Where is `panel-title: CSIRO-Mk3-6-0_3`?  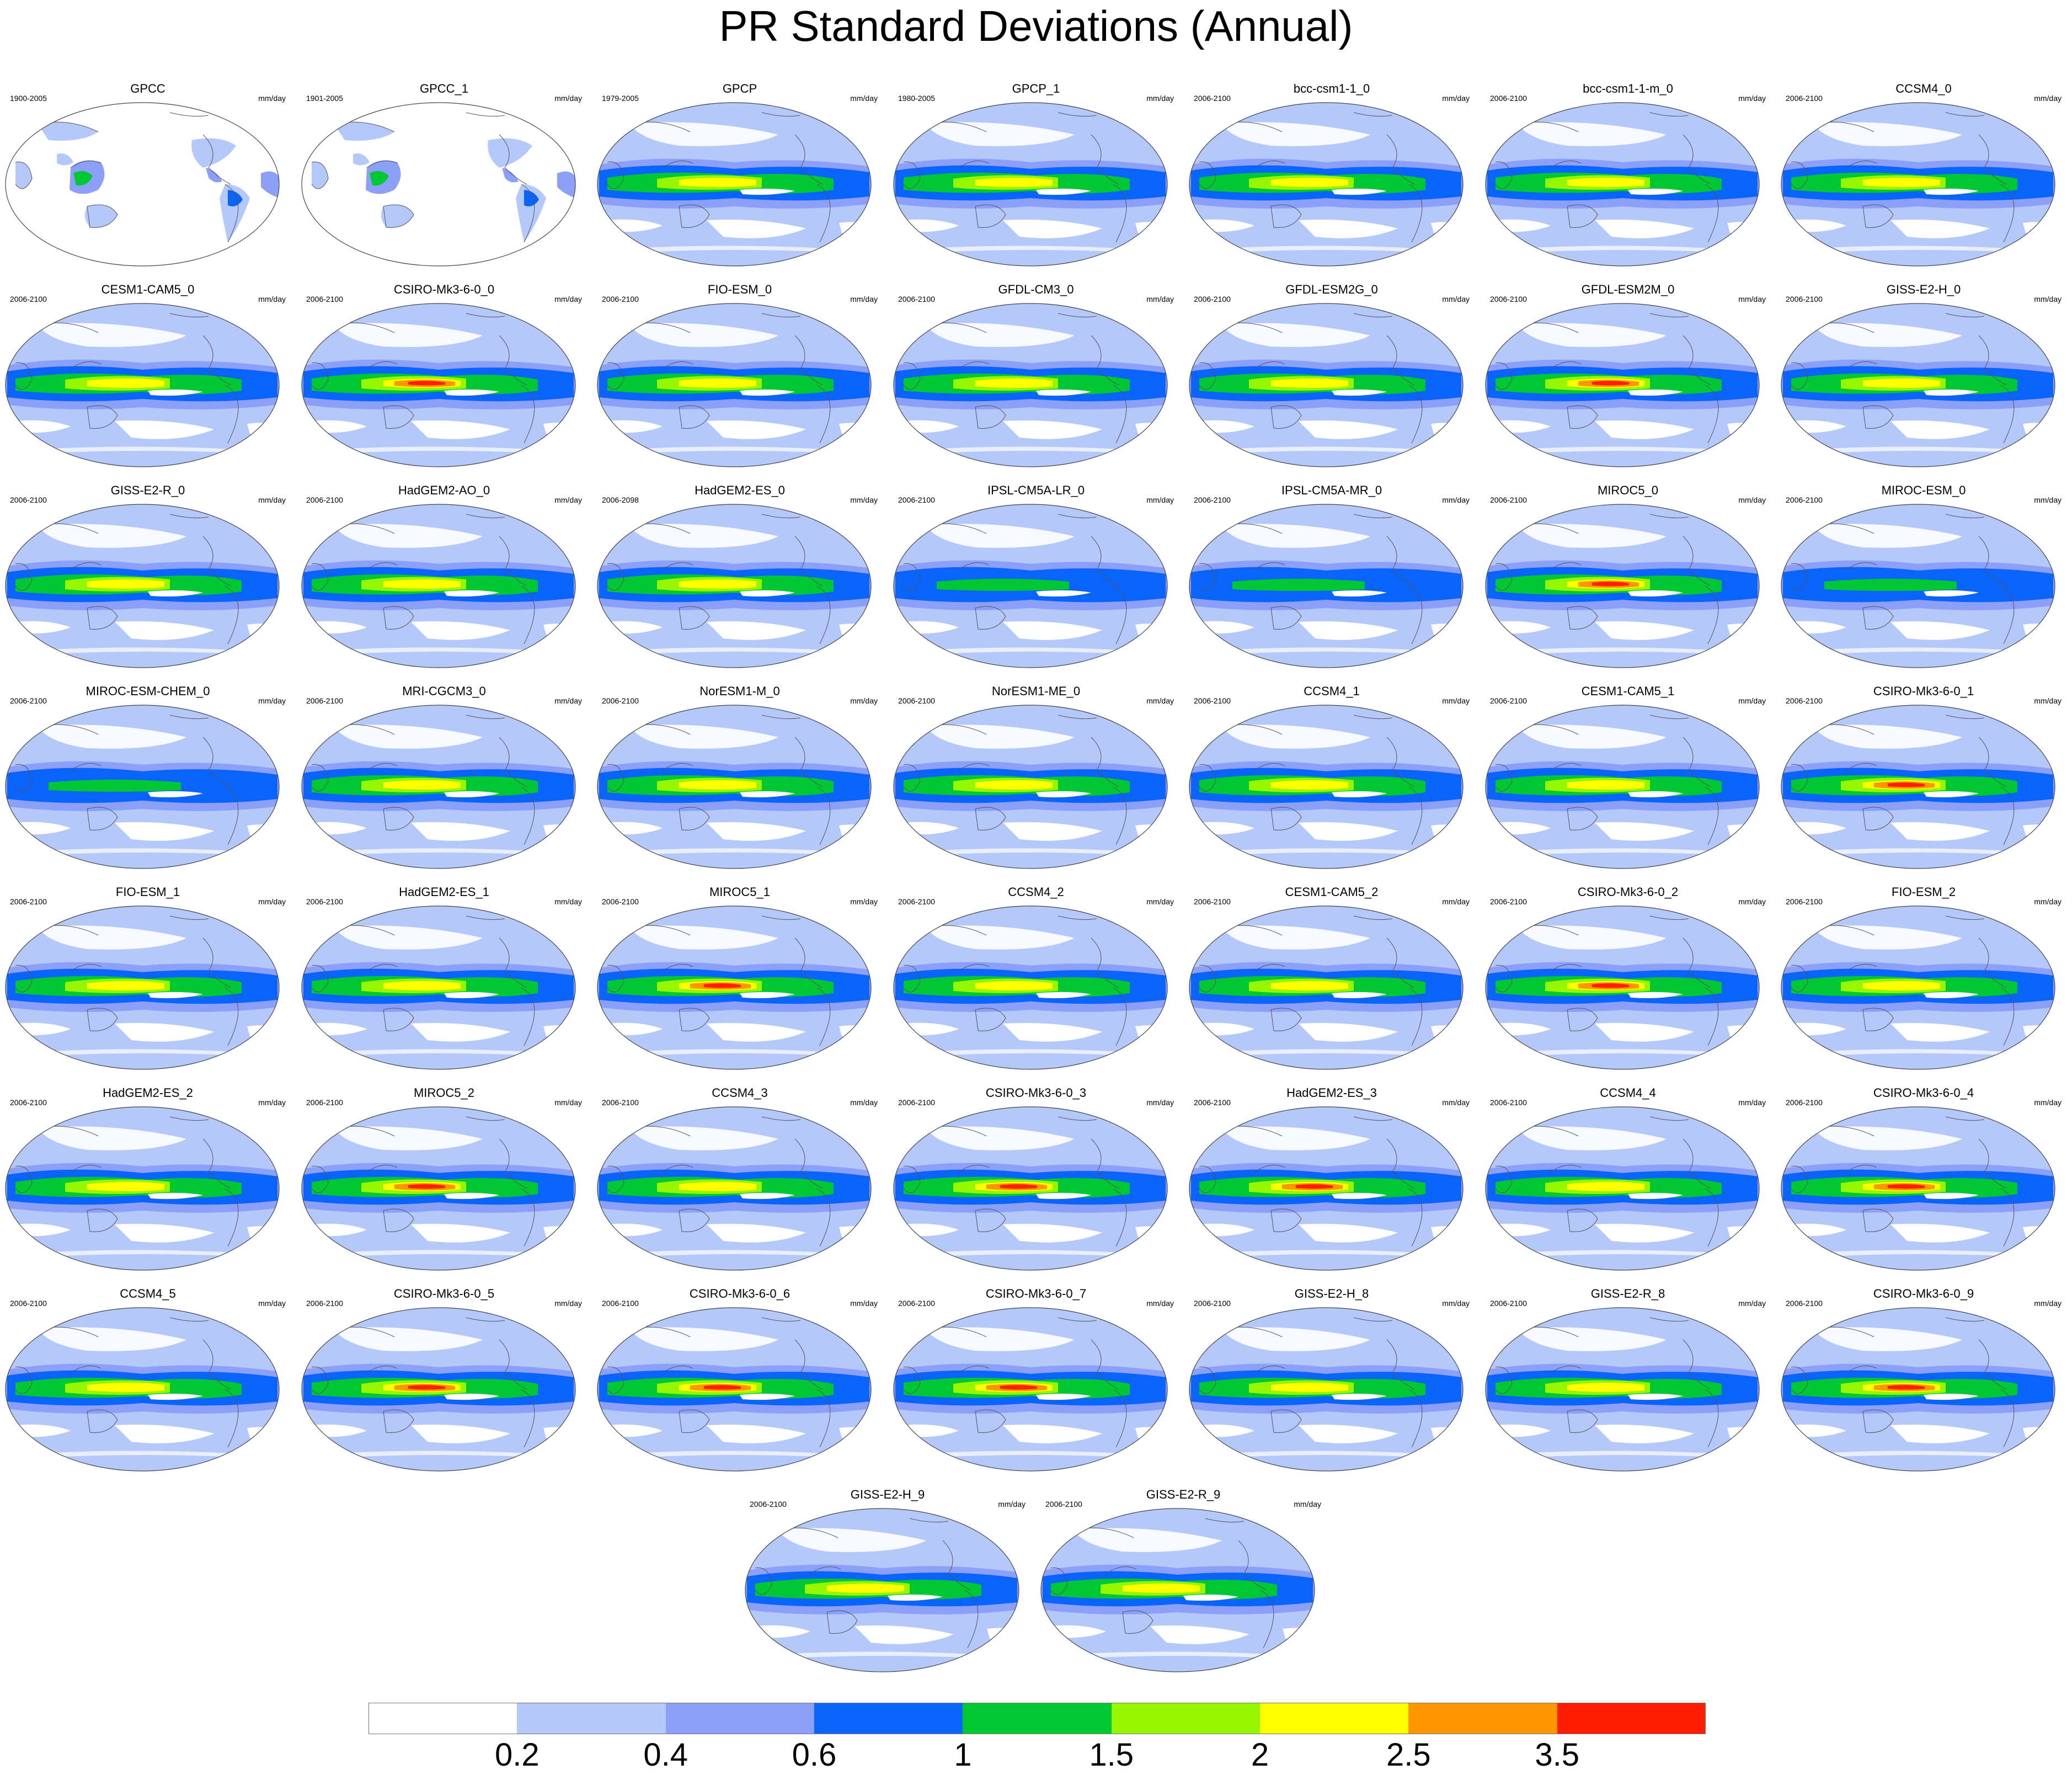 panel-title: CSIRO-Mk3-6-0_3 is located at coordinates (1036, 1093).